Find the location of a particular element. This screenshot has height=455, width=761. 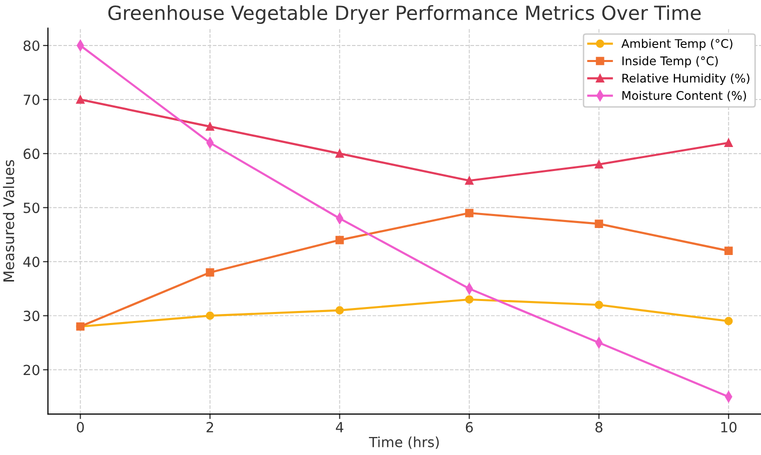

legend-label: Relative Humidity (%) is located at coordinates (686, 79).